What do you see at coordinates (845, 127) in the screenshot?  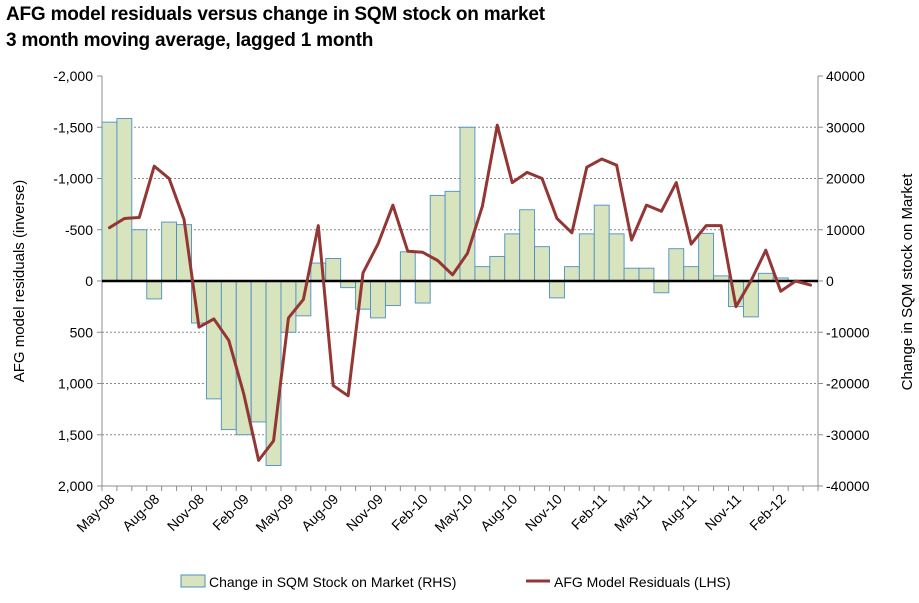 I see `y-right-tick-label: 30000` at bounding box center [845, 127].